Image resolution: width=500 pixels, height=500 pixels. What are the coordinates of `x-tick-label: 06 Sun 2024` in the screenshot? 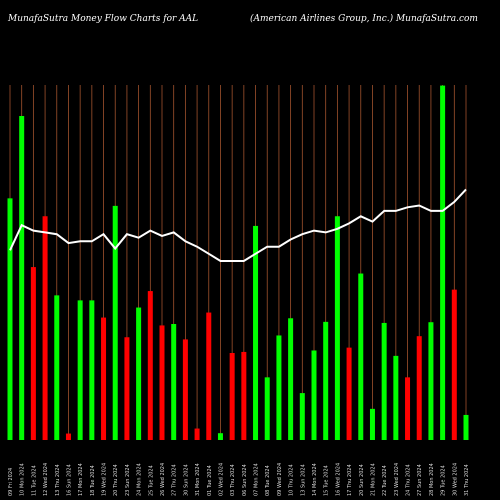 It's located at (245, 480).